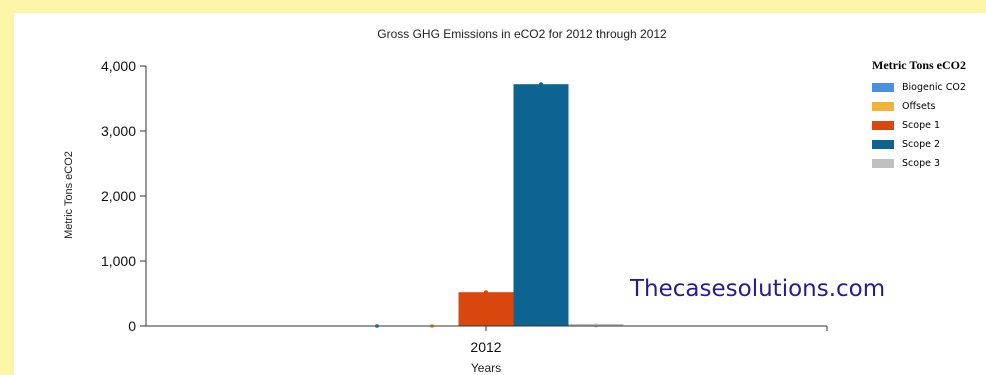  I want to click on legend-item-scope-1: Scope 1, so click(929, 125).